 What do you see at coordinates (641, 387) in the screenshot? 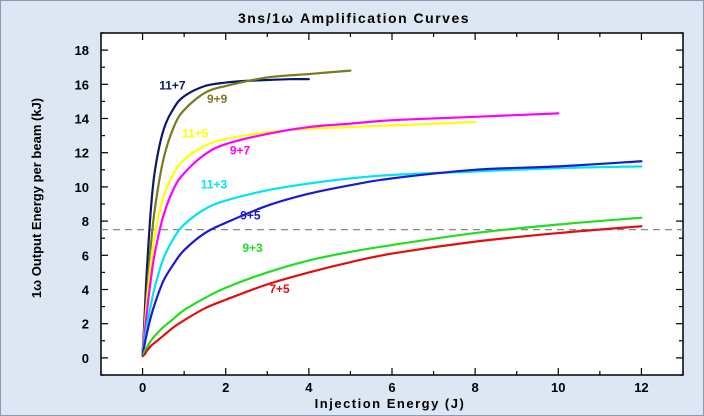
I see `x-tick-label: 12` at bounding box center [641, 387].